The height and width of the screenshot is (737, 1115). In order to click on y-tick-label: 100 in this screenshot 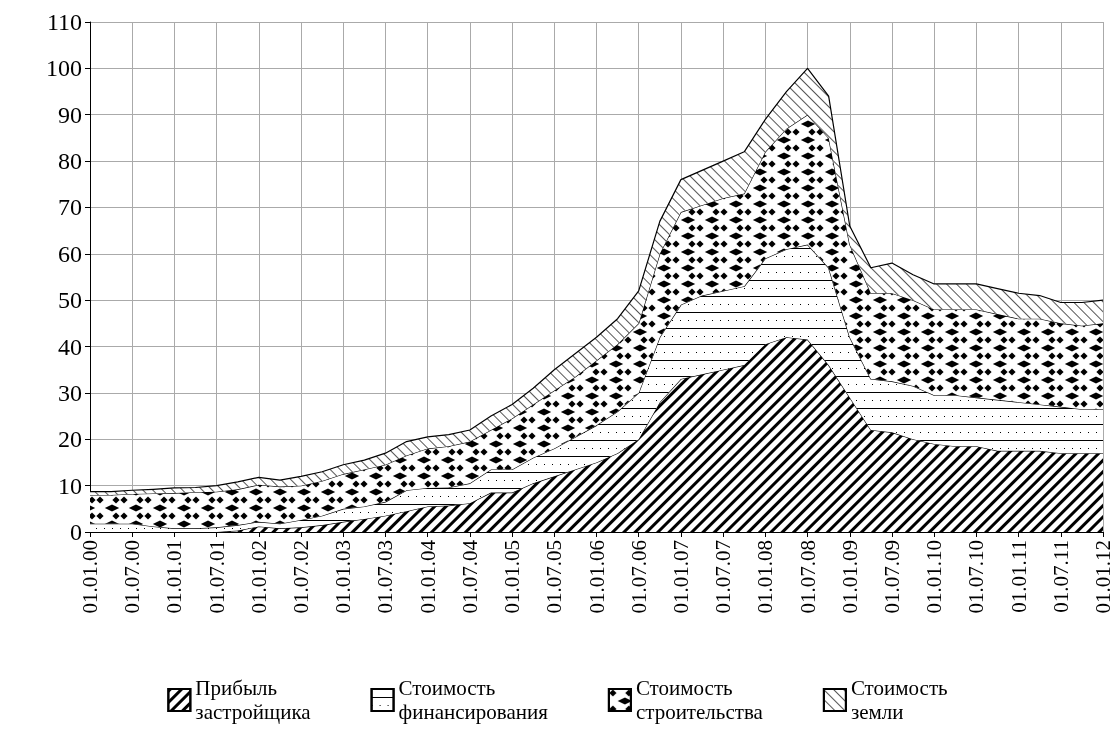, I will do `click(64, 68)`.